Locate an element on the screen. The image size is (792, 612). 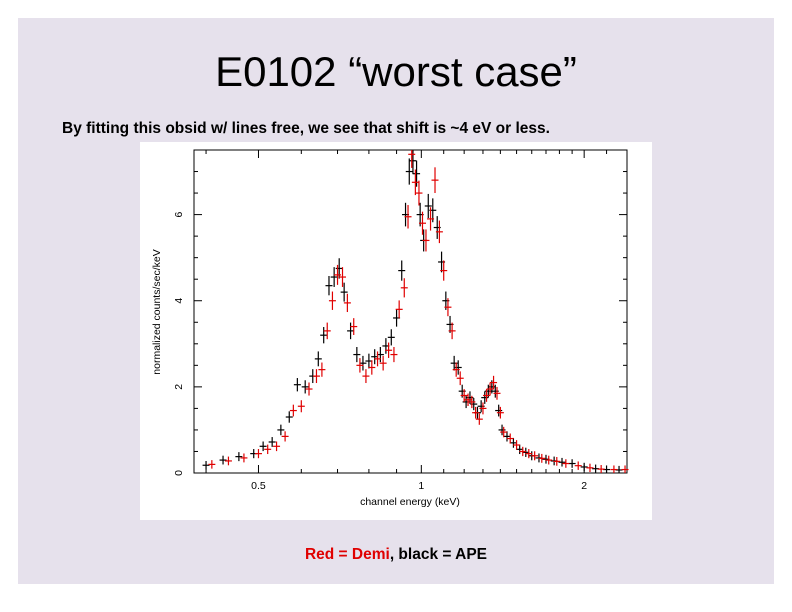
y-tick-label: 6 is located at coordinates (179, 215).